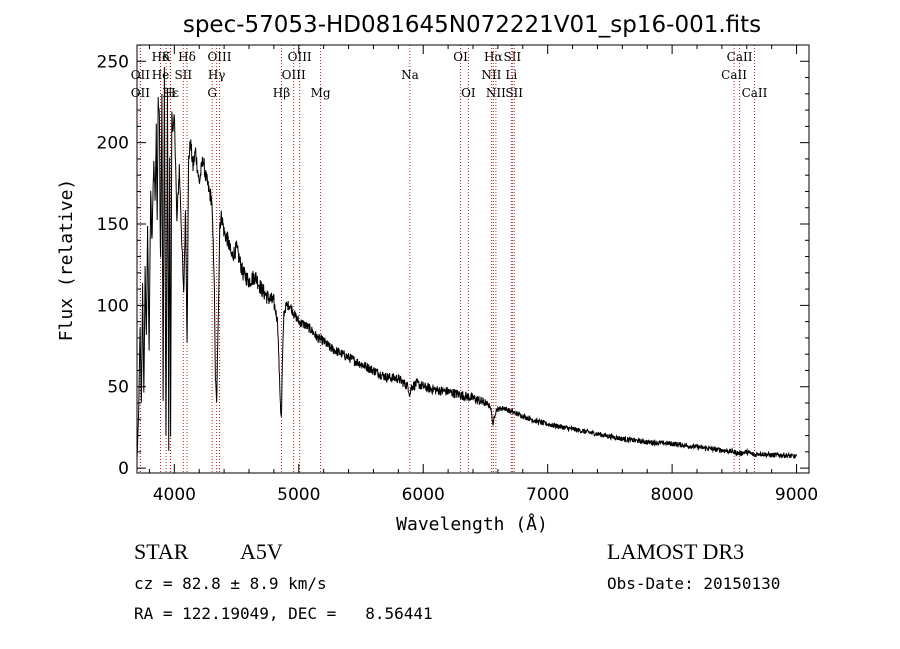 This screenshot has width=900, height=649. I want to click on x-tick-label: 6000, so click(423, 495).